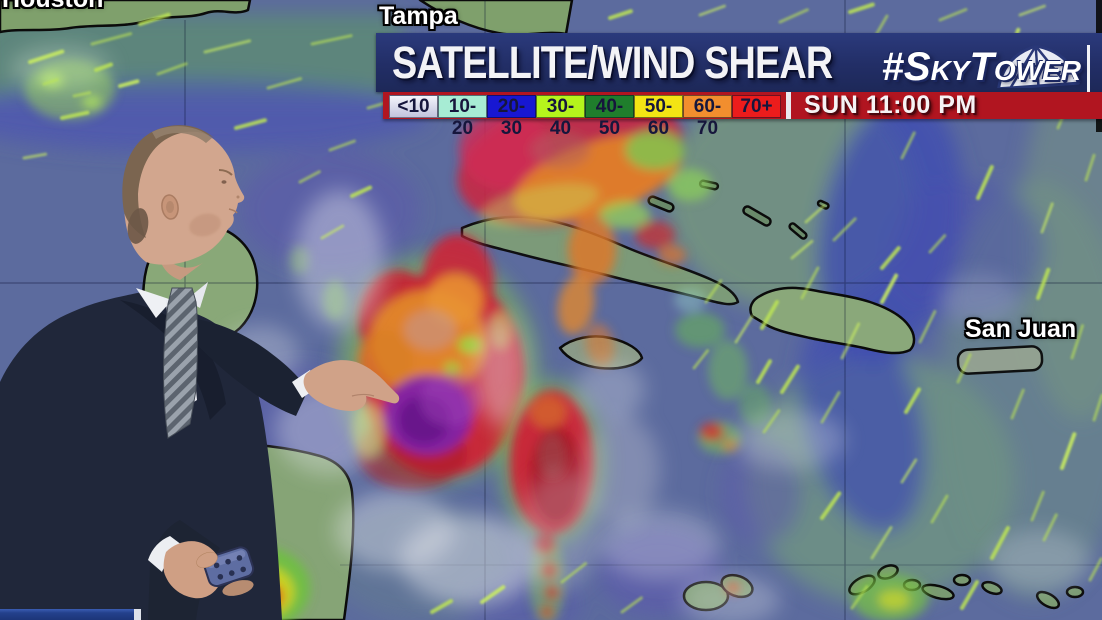 This screenshot has height=620, width=1102. Describe the element at coordinates (170, 181) in the screenshot. I see `presenter-hair` at that location.